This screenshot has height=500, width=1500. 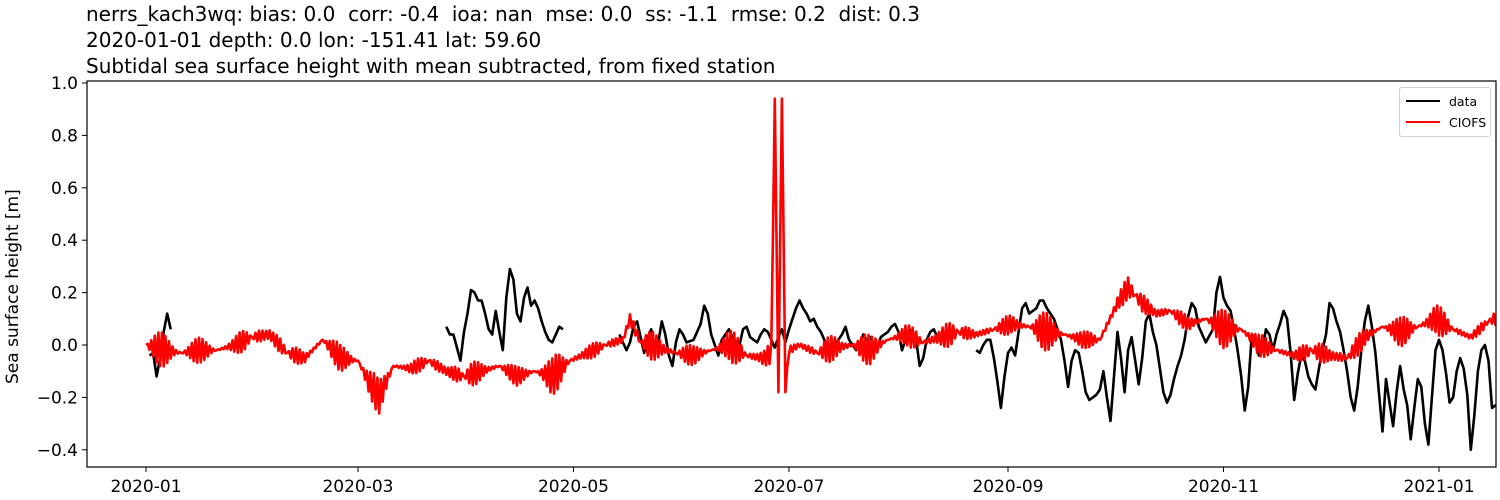 What do you see at coordinates (1463, 101) in the screenshot?
I see `legend-label-data: data` at bounding box center [1463, 101].